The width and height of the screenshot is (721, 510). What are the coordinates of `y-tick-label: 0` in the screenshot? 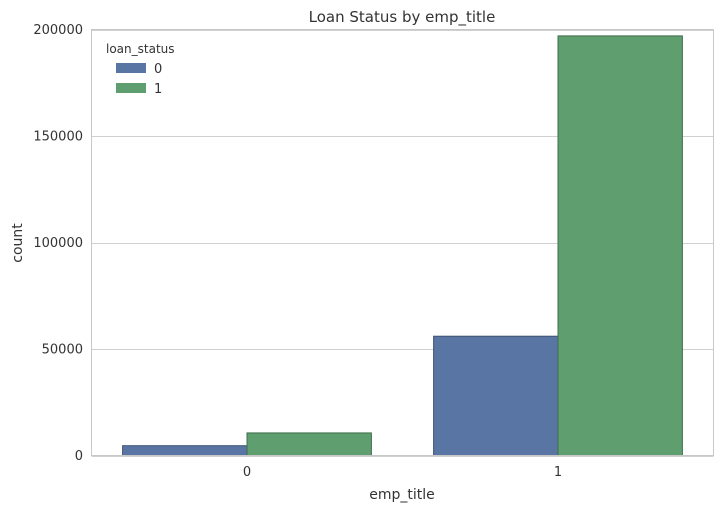 It's located at (79, 456).